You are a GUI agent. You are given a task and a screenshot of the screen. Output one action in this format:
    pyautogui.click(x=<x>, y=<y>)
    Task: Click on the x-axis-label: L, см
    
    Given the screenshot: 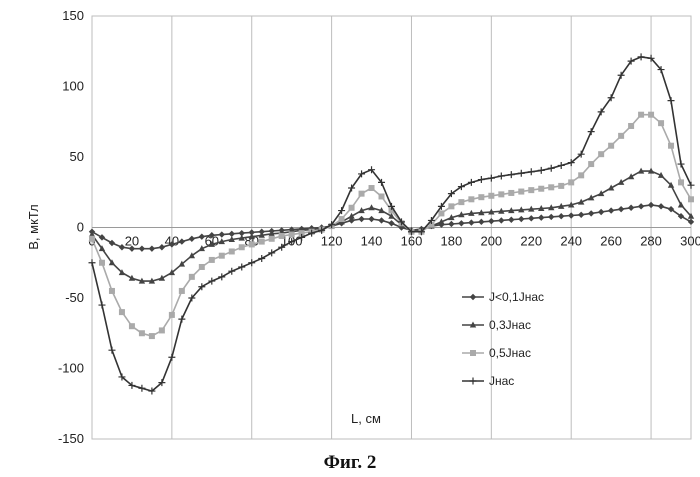 What is the action you would take?
    pyautogui.click(x=366, y=418)
    